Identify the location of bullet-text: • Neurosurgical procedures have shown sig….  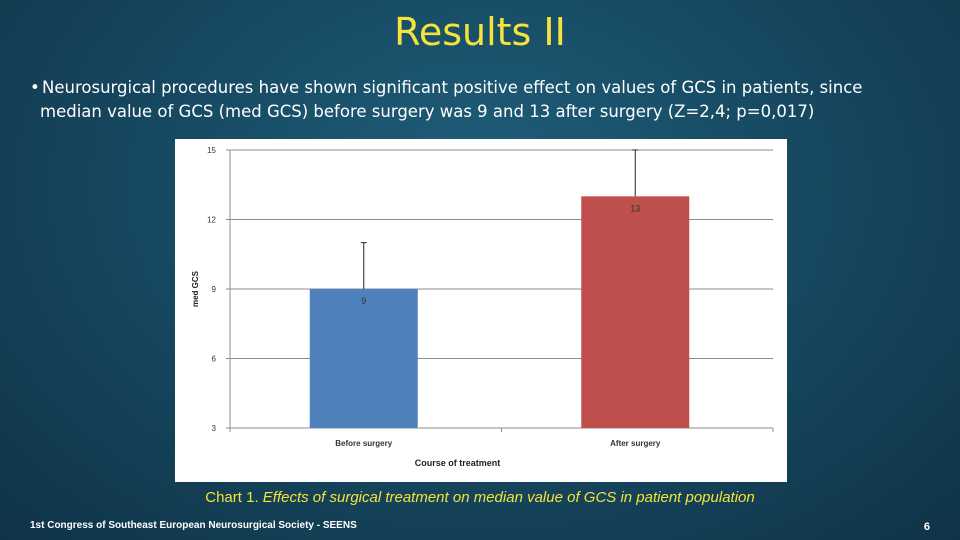
(485, 100).